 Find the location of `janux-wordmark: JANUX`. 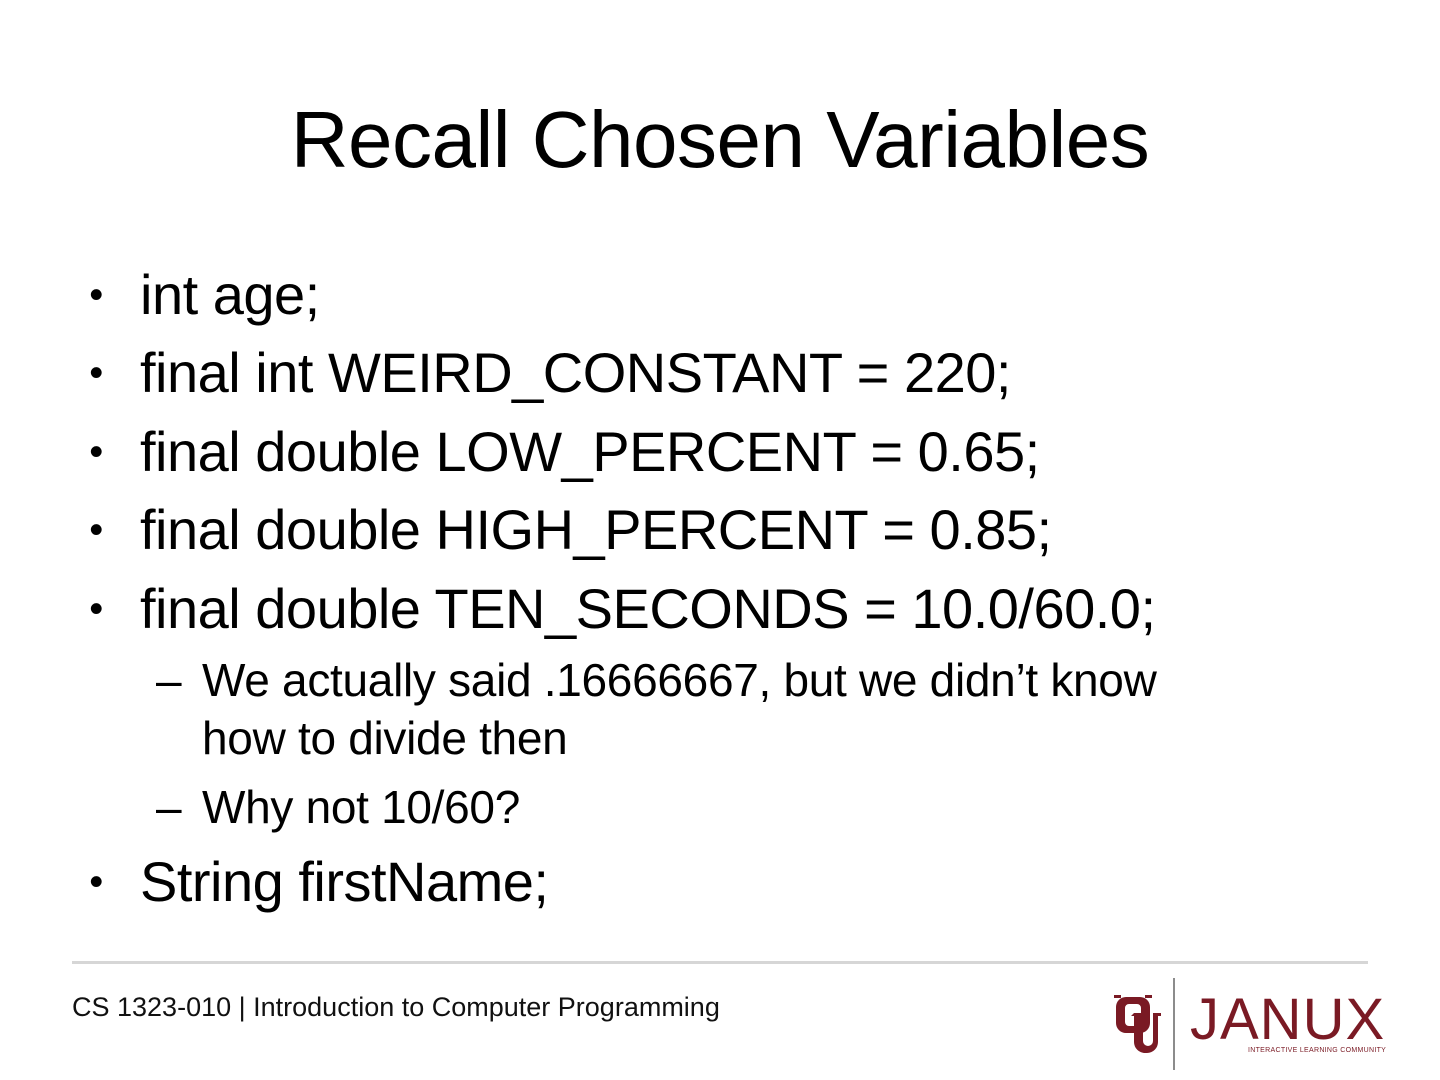

janux-wordmark: JANUX is located at coordinates (1288, 1019).